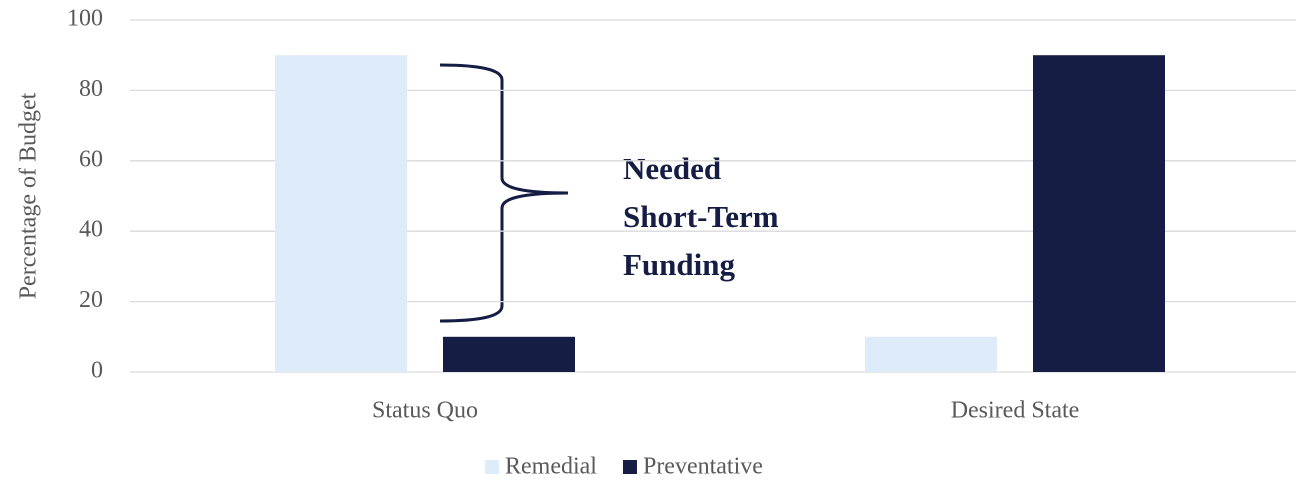 The height and width of the screenshot is (482, 1296). Describe the element at coordinates (504, 193) in the screenshot. I see `brace` at that location.